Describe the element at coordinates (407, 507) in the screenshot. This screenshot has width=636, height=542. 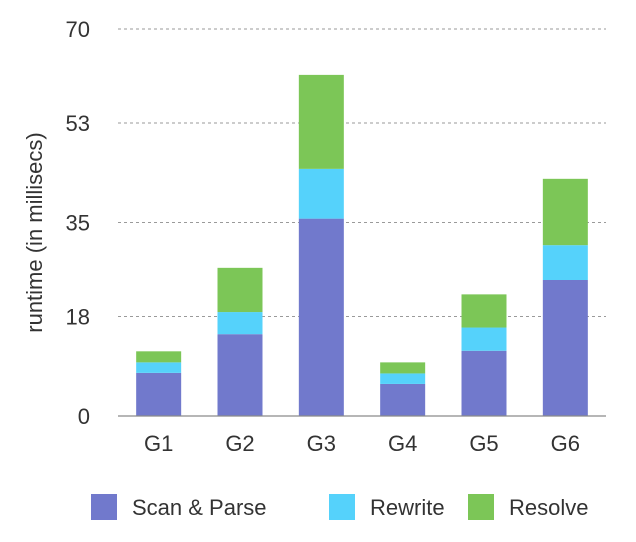
I see `legend-label: Rewrite` at that location.